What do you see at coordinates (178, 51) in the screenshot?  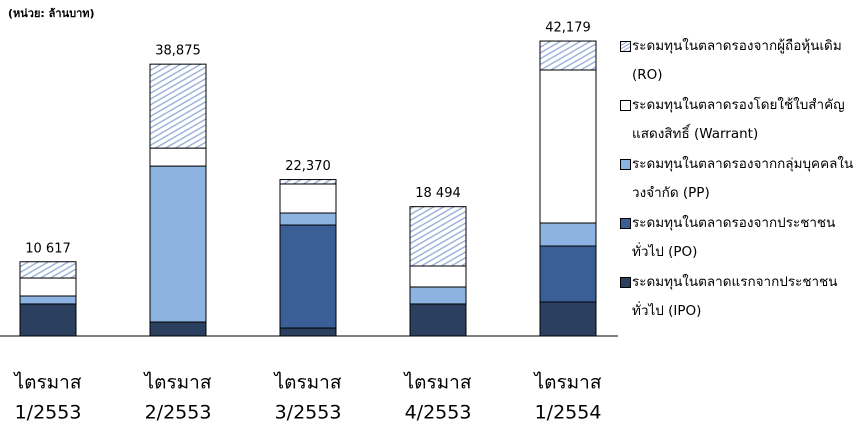 I see `total-label: 38,875` at bounding box center [178, 51].